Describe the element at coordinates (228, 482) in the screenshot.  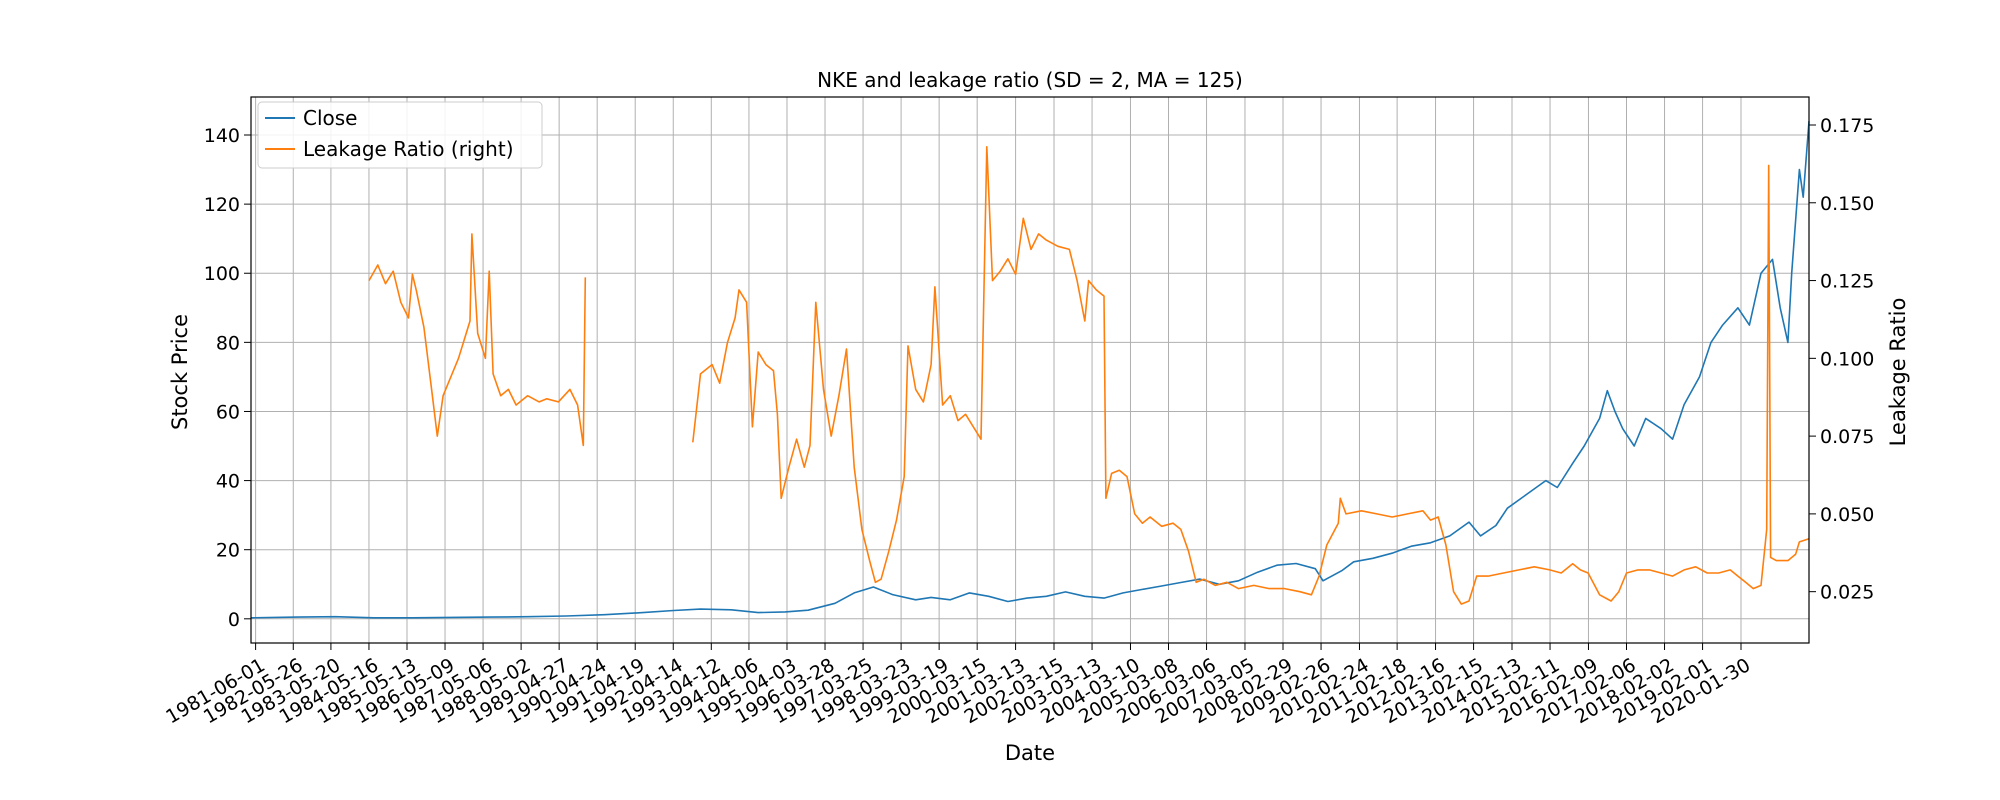
I see `y-tick-label-left: 40` at that location.